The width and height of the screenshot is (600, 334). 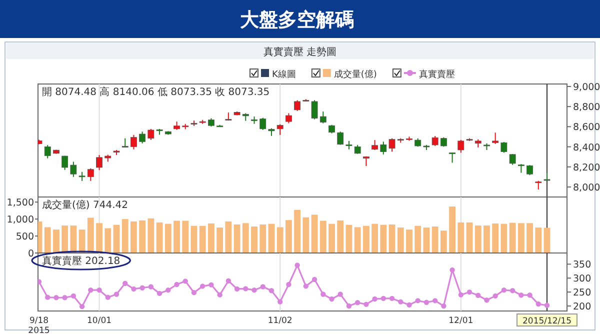 I want to click on y-tick-label: 350, so click(x=582, y=265).